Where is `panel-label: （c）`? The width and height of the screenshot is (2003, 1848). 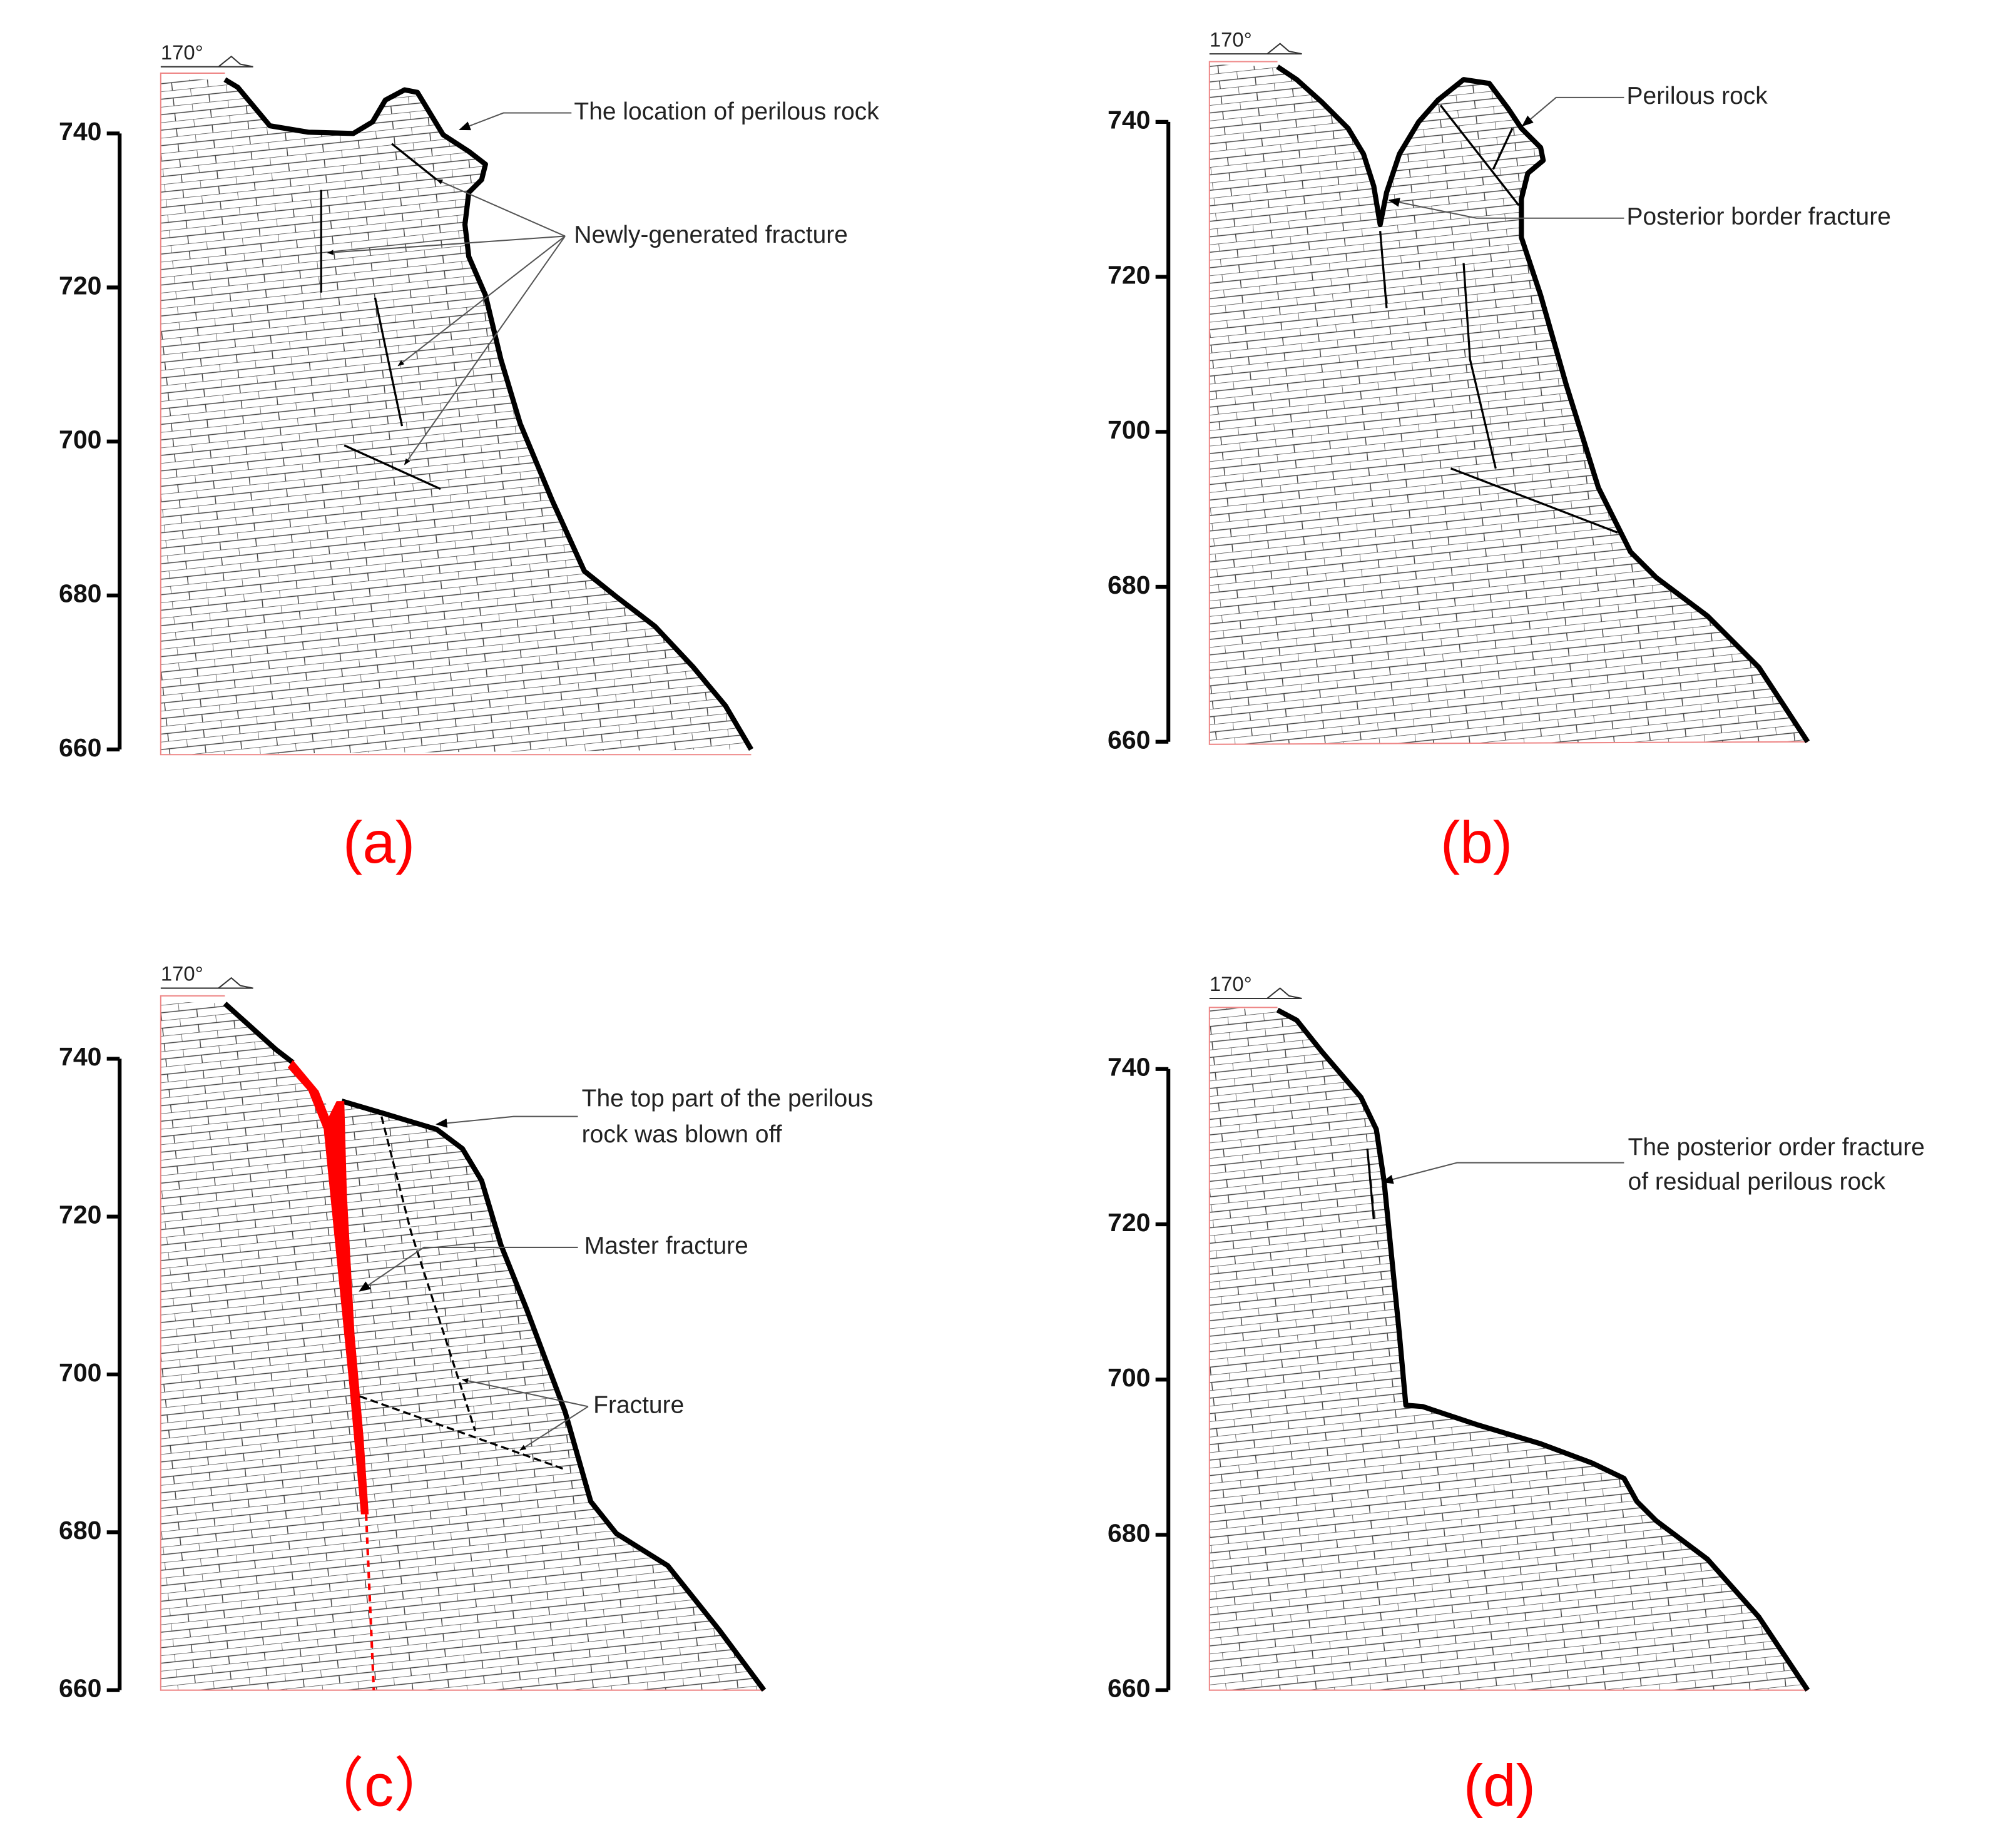 panel-label: （c） is located at coordinates (379, 1786).